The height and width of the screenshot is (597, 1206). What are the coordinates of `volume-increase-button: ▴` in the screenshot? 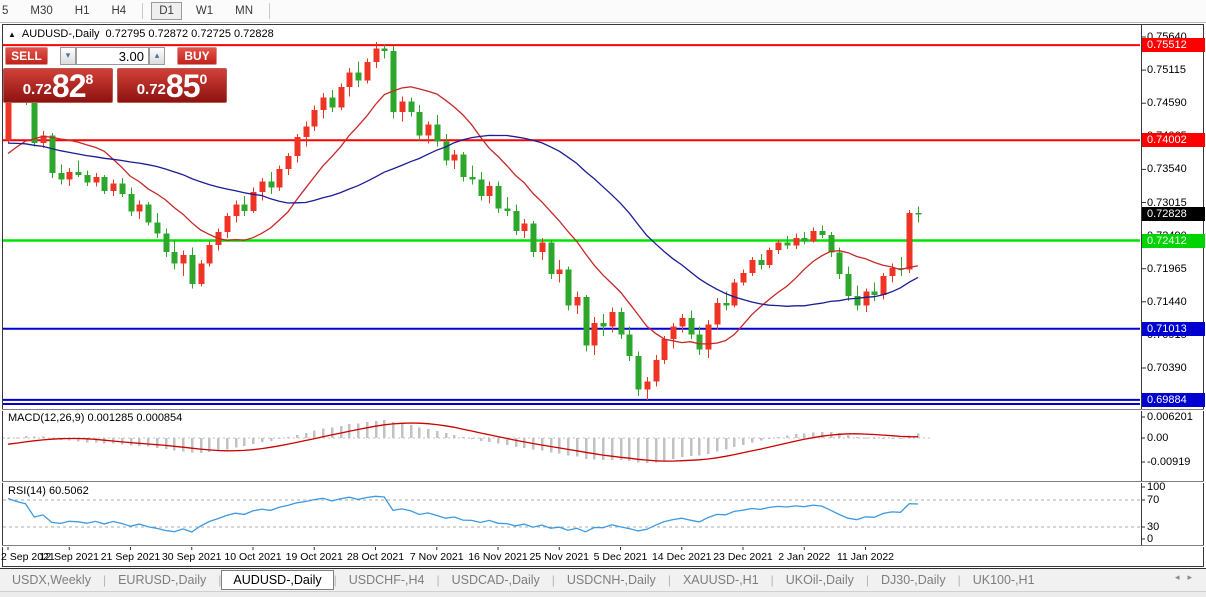 It's located at (157, 56).